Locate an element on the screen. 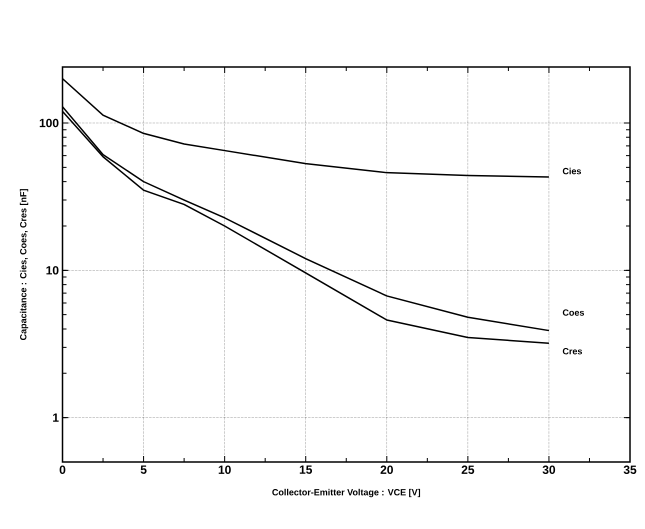 This screenshot has height=529, width=645. x-tick-label: 0 is located at coordinates (63, 470).